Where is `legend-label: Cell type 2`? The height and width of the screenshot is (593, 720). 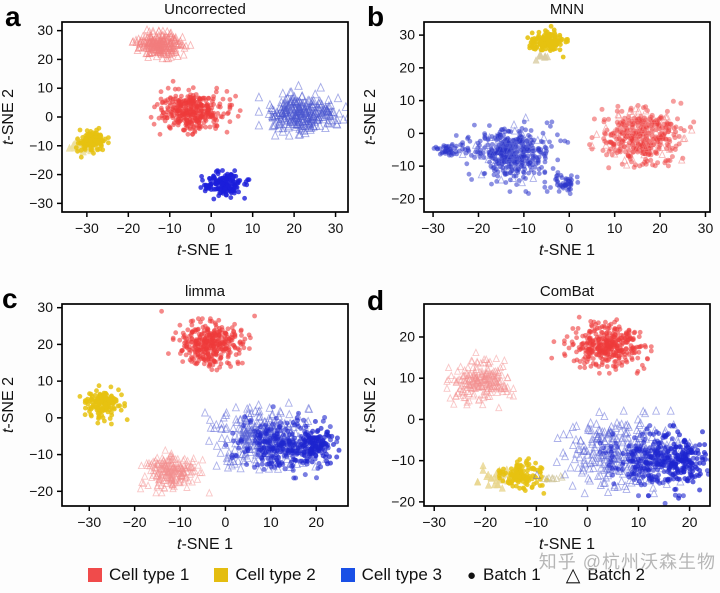 legend-label: Cell type 2 is located at coordinates (275, 574).